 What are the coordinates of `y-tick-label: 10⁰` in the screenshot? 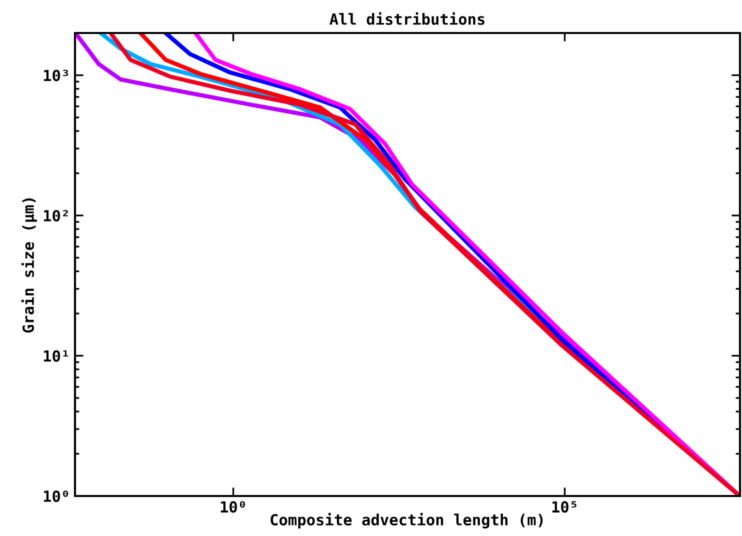 It's located at (56, 496).